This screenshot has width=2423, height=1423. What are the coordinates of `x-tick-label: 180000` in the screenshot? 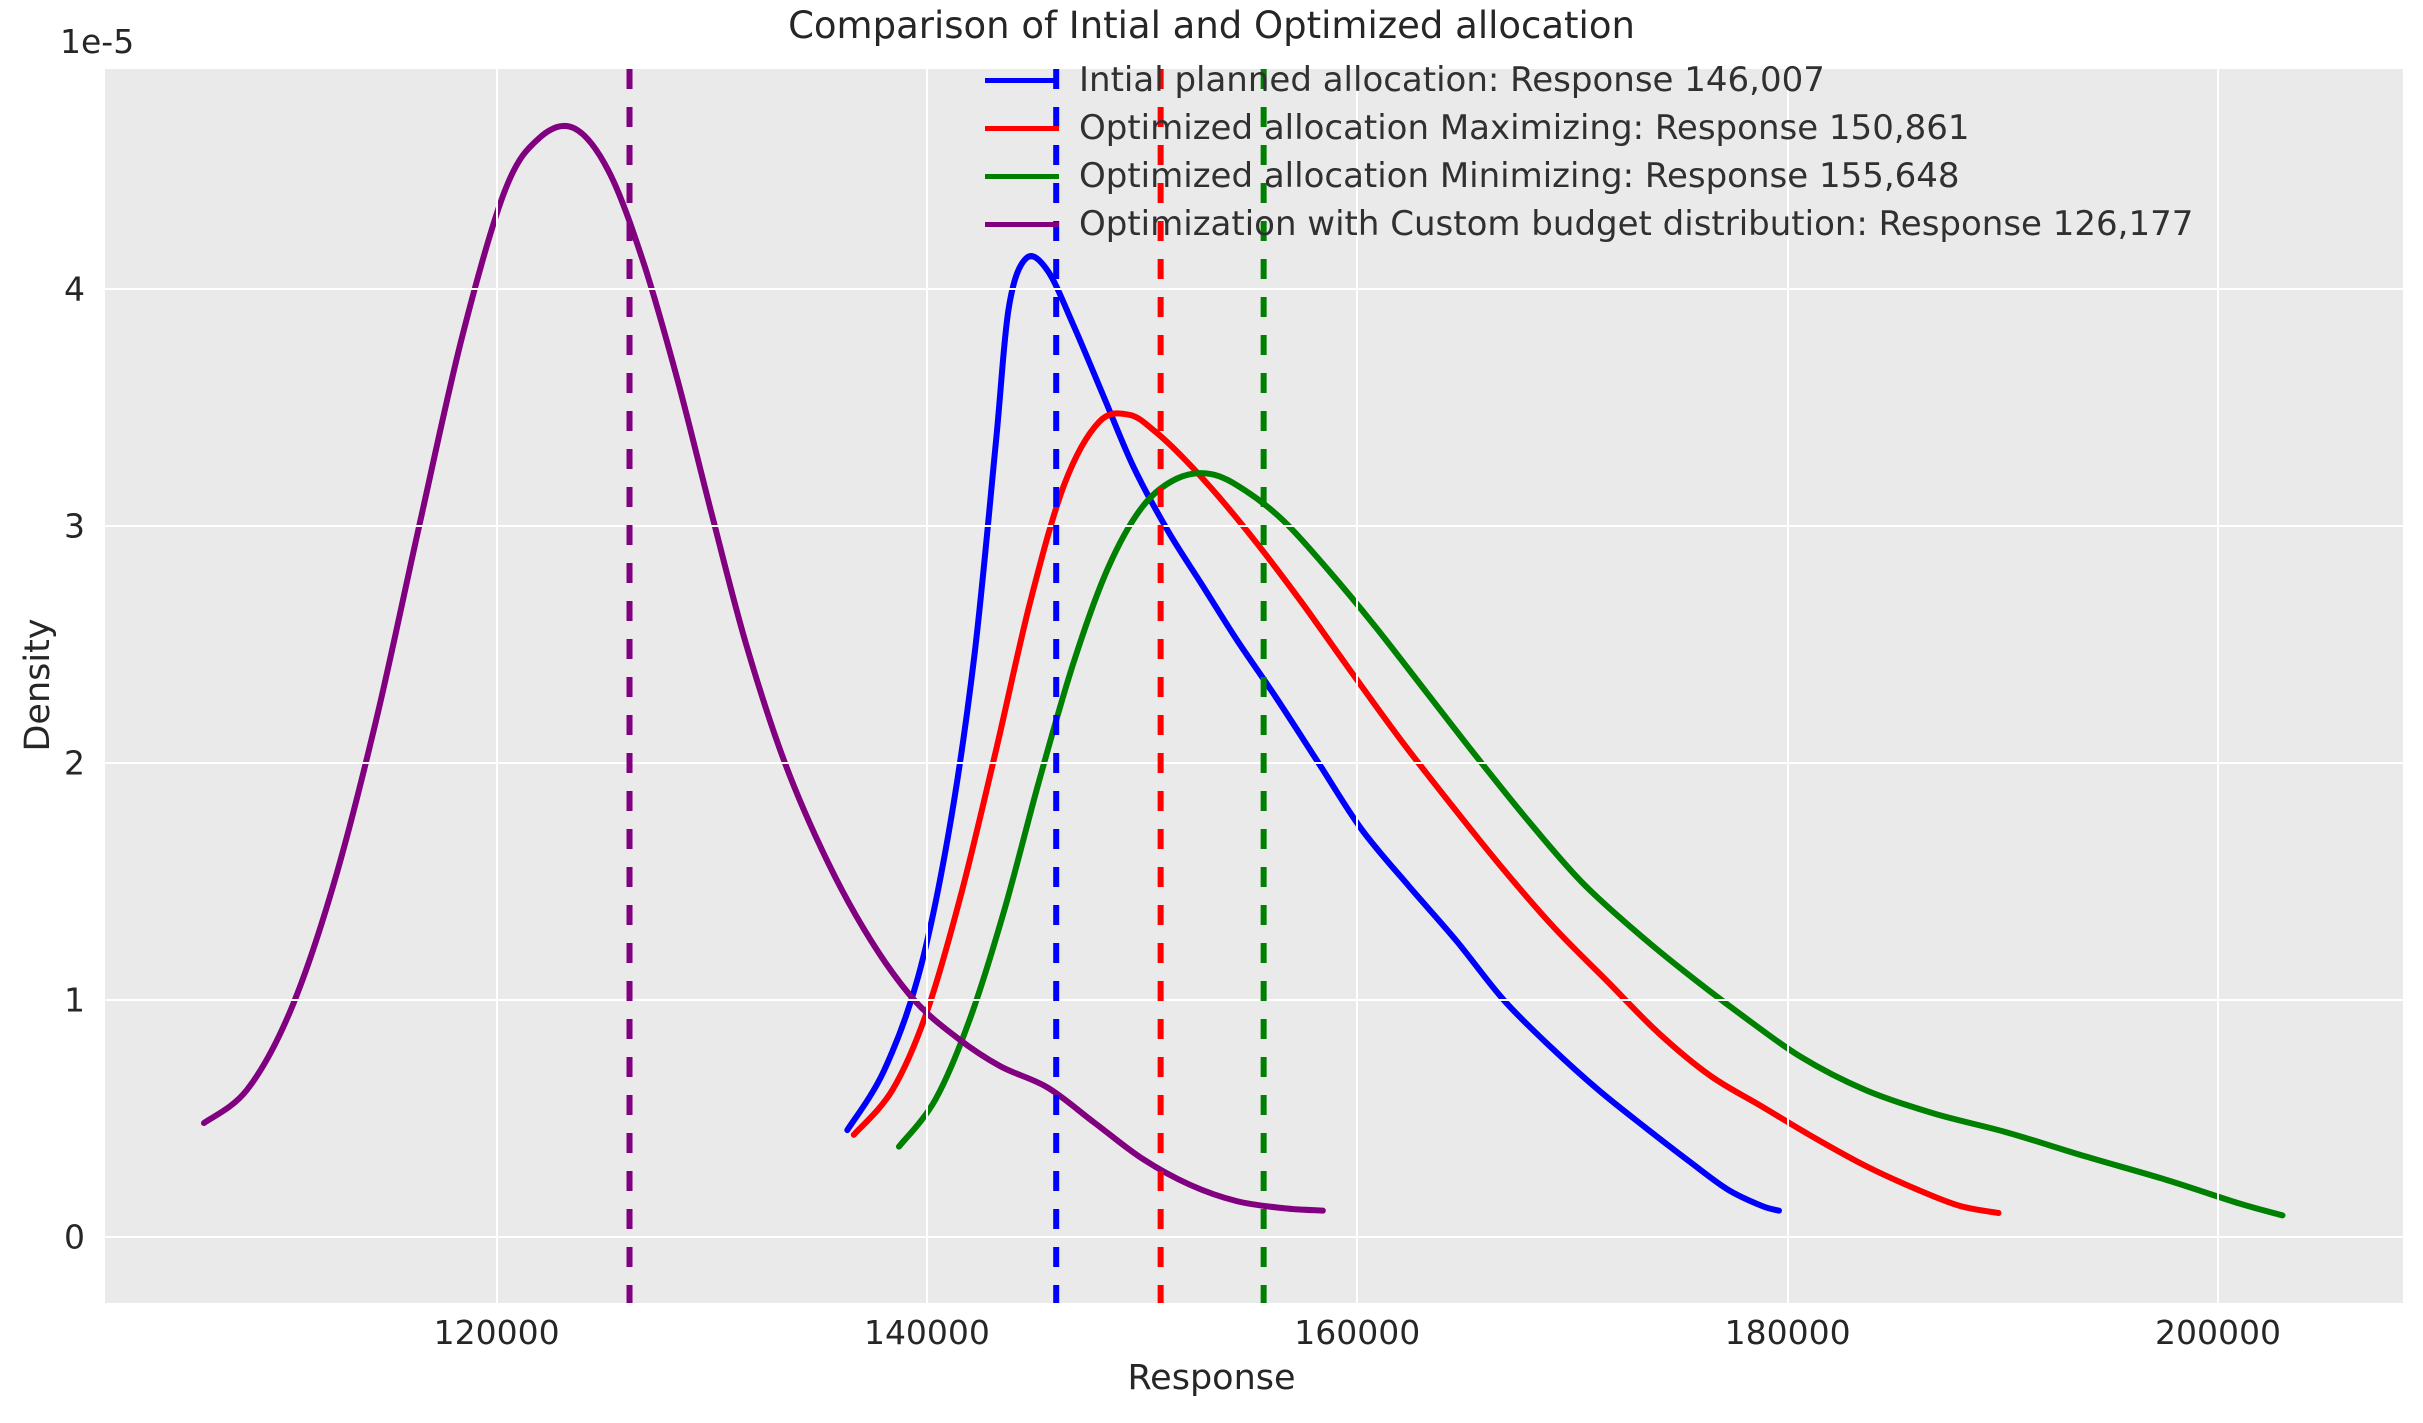 It's located at (1787, 1332).